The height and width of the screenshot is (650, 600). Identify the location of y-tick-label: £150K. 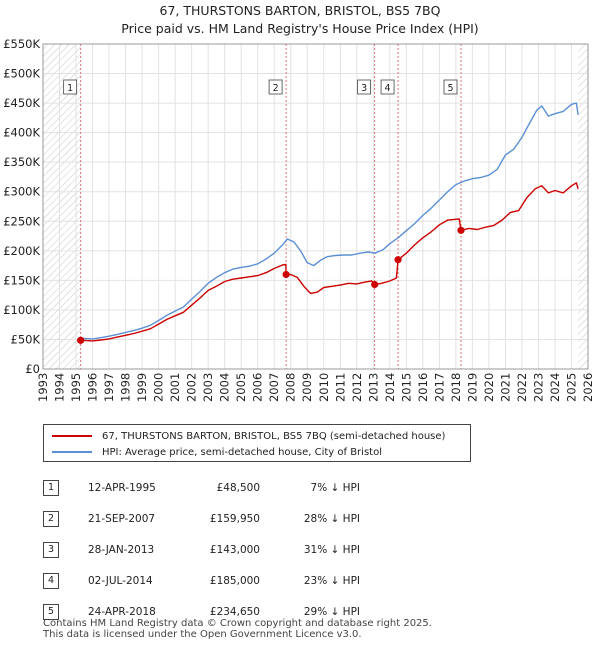
(21, 280).